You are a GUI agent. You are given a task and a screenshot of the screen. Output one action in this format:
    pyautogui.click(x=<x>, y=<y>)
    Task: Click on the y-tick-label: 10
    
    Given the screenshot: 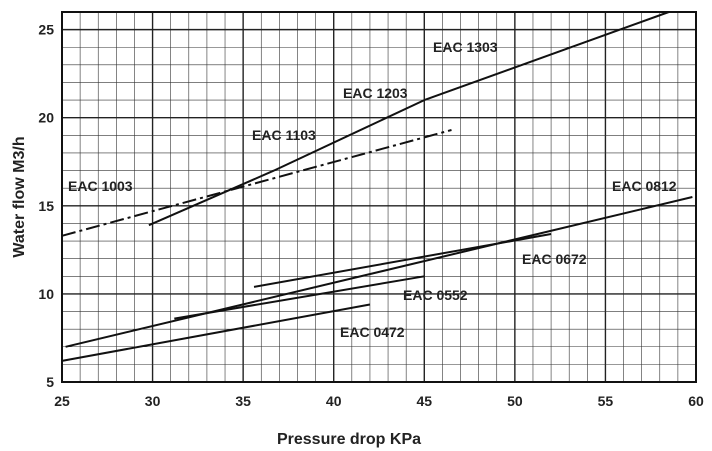 What is the action you would take?
    pyautogui.click(x=46, y=294)
    